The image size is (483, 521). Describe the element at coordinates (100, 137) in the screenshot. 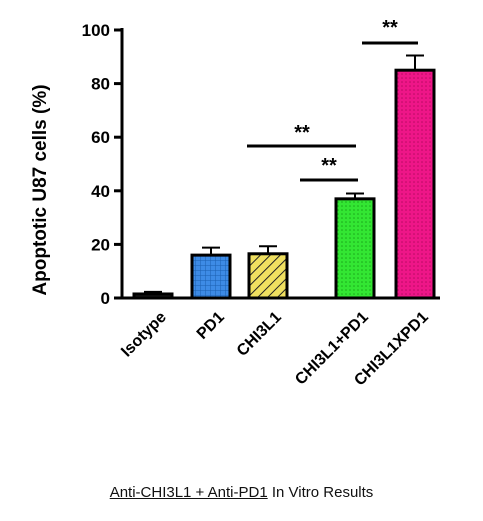

I see `y-tick-label: 60` at that location.